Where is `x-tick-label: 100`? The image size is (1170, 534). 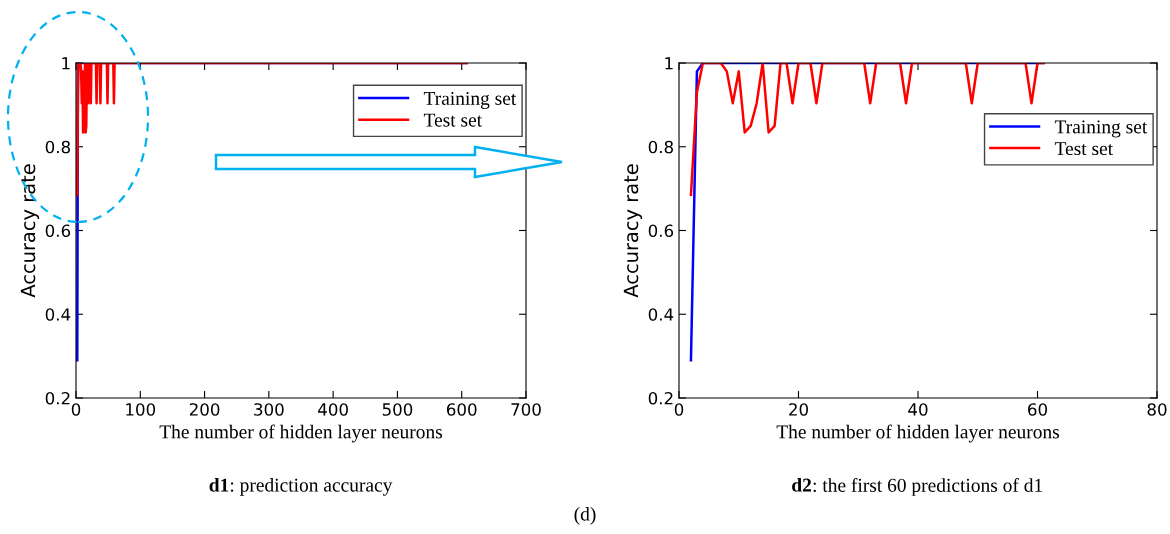
x-tick-label: 100 is located at coordinates (141, 409).